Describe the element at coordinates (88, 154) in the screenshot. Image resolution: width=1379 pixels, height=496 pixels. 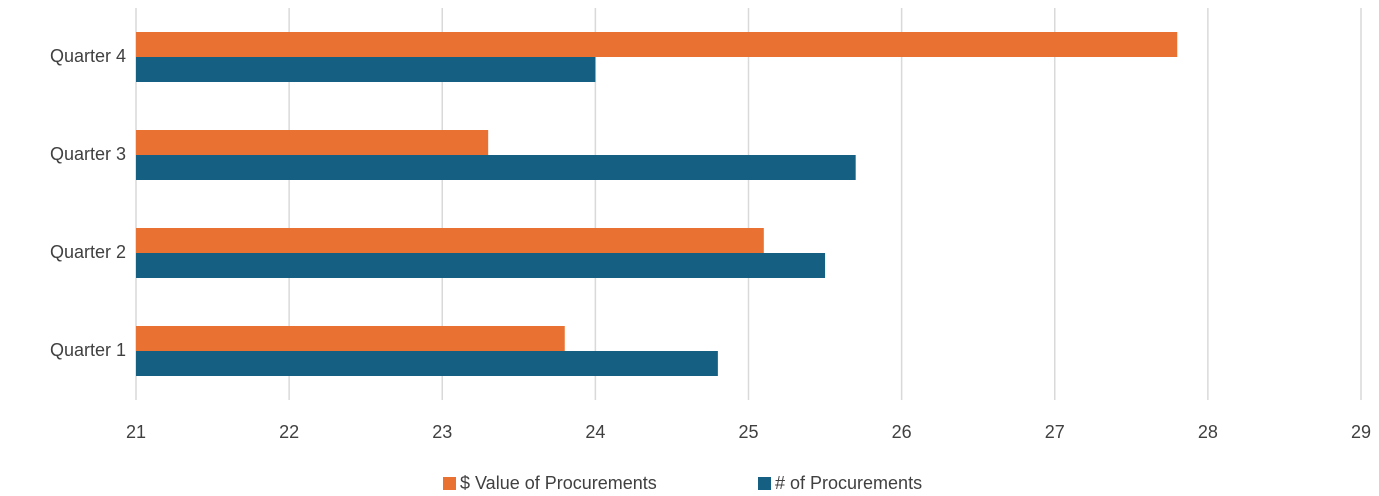
I see `y-tick-label: Quarter 3` at that location.